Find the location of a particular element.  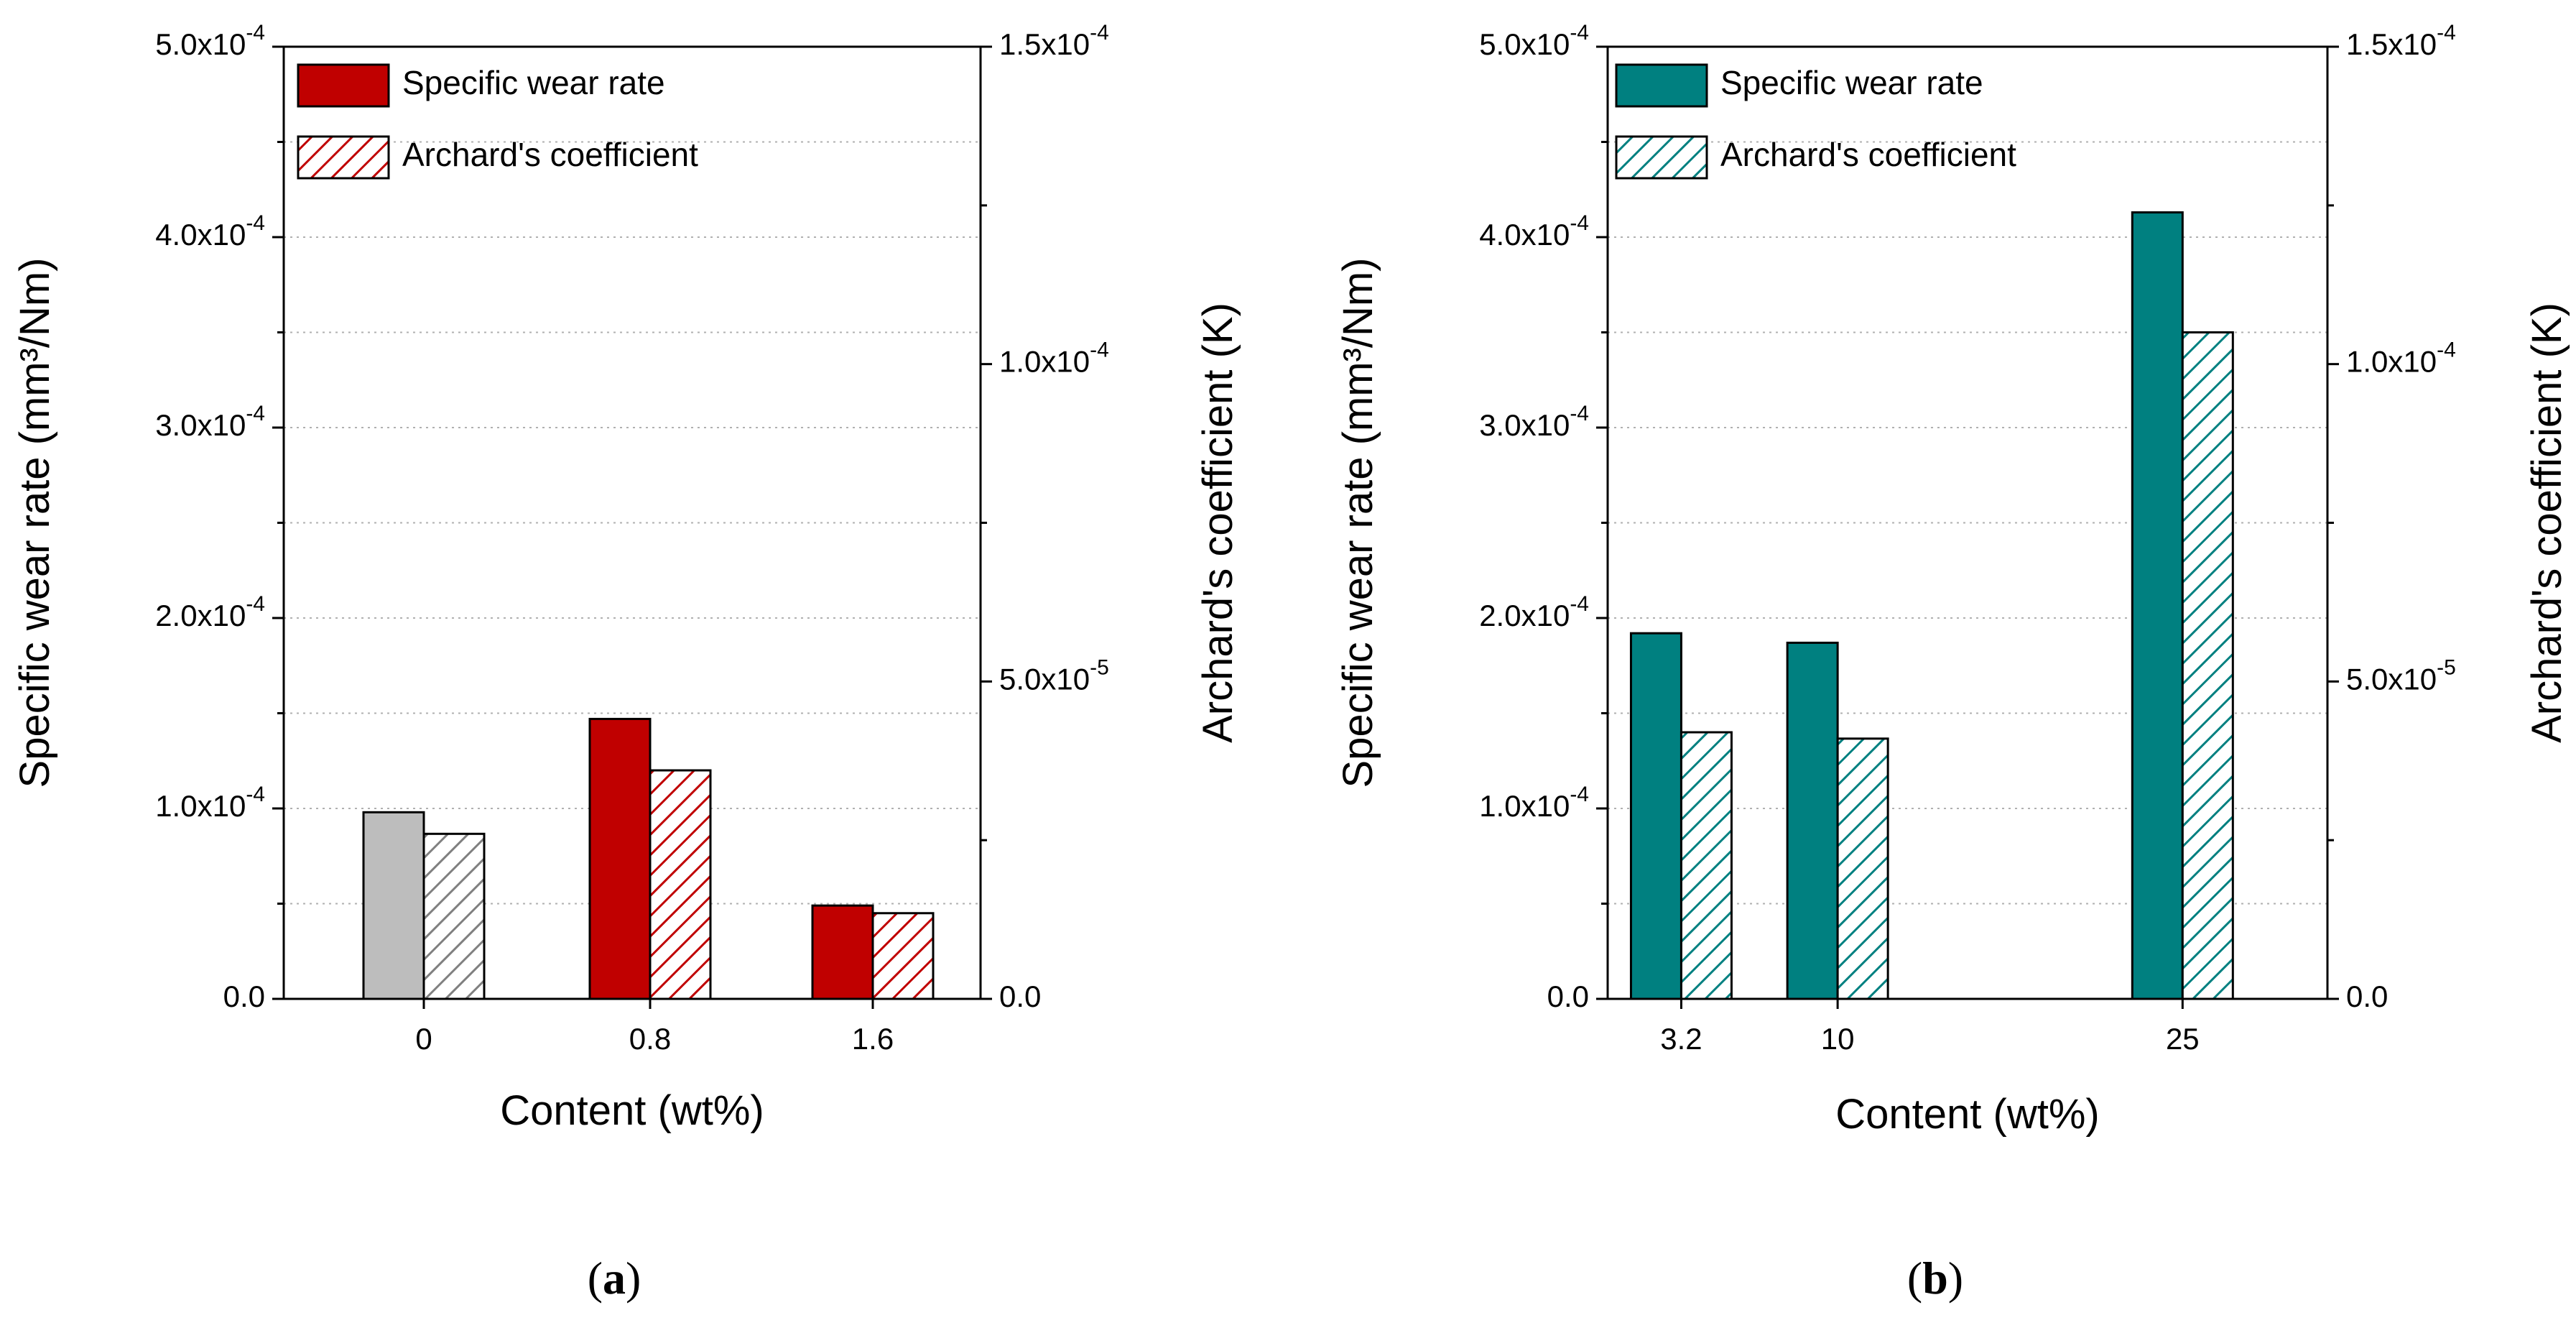

bar-archards-coefficient-0.8 is located at coordinates (680, 884).